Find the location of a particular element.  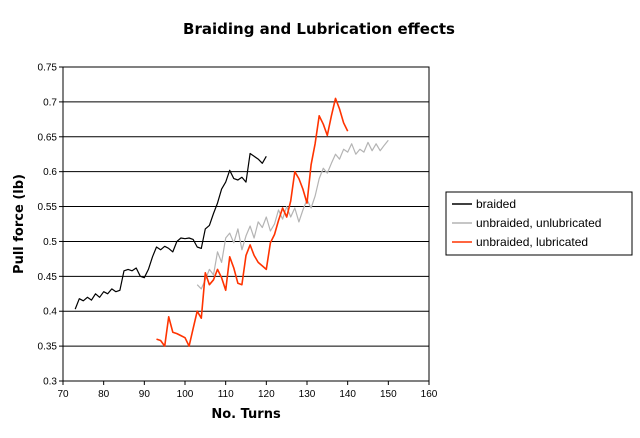

y-tick-label: 0.55 is located at coordinates (48, 207).